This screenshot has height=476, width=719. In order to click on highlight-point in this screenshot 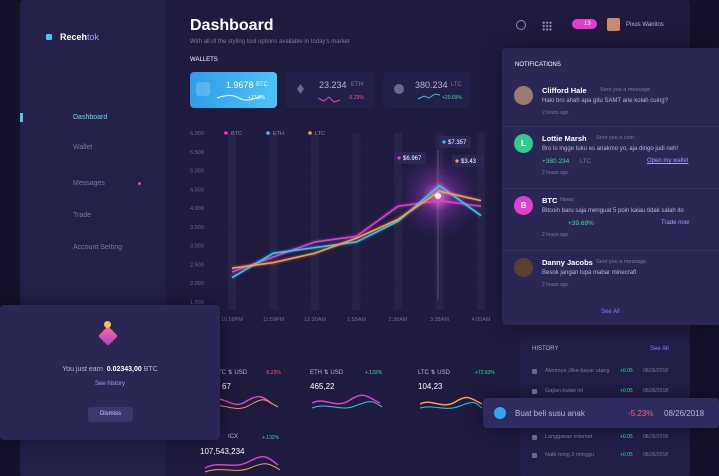, I will do `click(438, 196)`.